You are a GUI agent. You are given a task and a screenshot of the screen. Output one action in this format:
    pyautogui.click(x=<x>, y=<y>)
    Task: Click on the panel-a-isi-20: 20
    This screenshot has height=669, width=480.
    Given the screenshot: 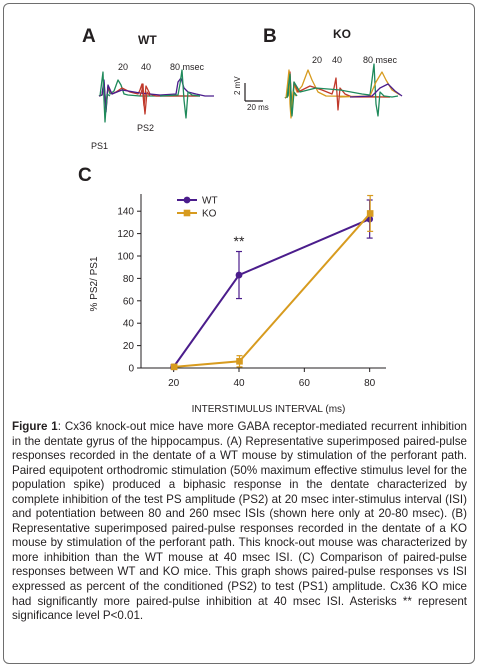 What is the action you would take?
    pyautogui.click(x=123, y=67)
    